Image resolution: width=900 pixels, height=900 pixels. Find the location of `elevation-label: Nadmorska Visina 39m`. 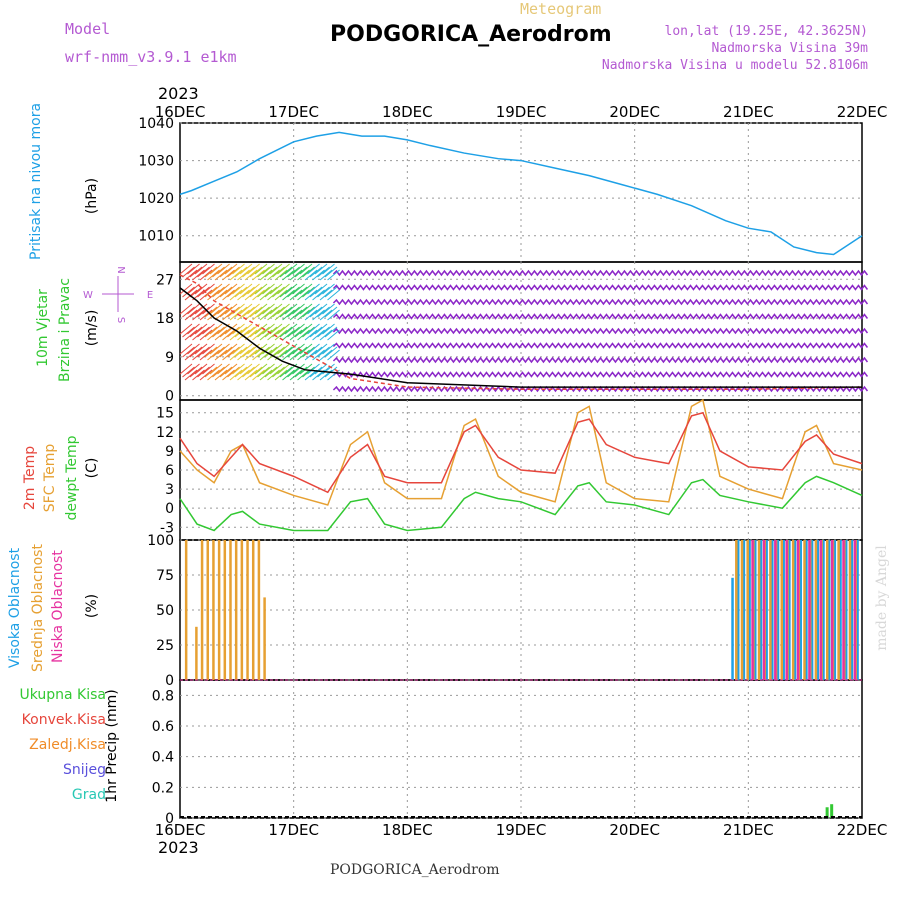

elevation-label: Nadmorska Visina 39m is located at coordinates (789, 48).